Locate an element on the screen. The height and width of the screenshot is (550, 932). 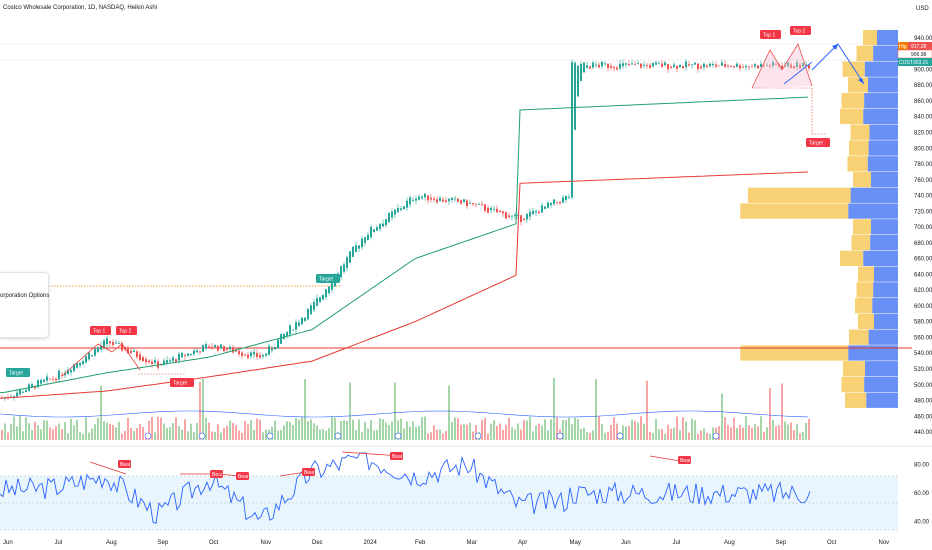
annotation-text: Target is located at coordinates (326, 280).